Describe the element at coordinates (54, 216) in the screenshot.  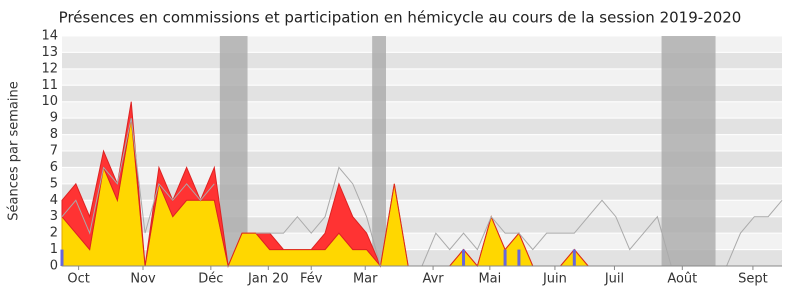
I see `y-tick-label: 3` at that location.